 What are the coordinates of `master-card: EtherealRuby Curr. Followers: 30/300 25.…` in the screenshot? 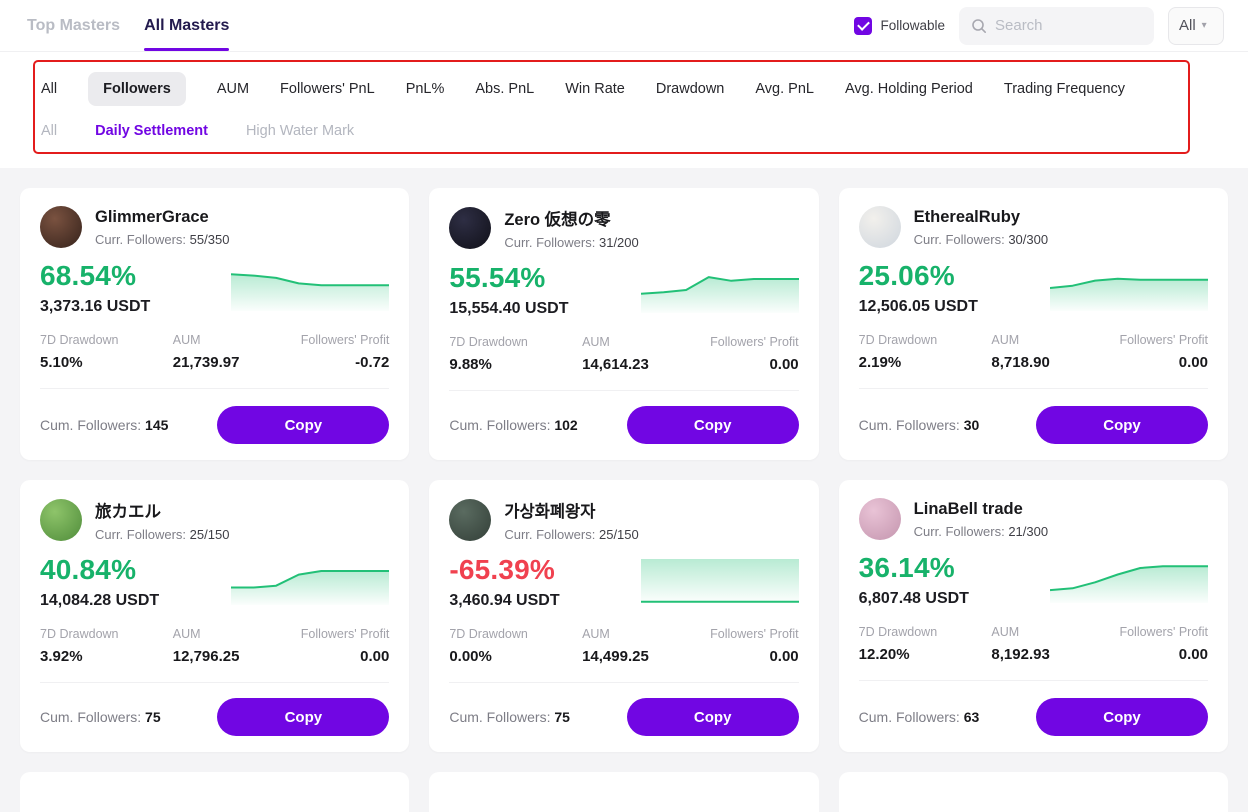 It's located at (1033, 324).